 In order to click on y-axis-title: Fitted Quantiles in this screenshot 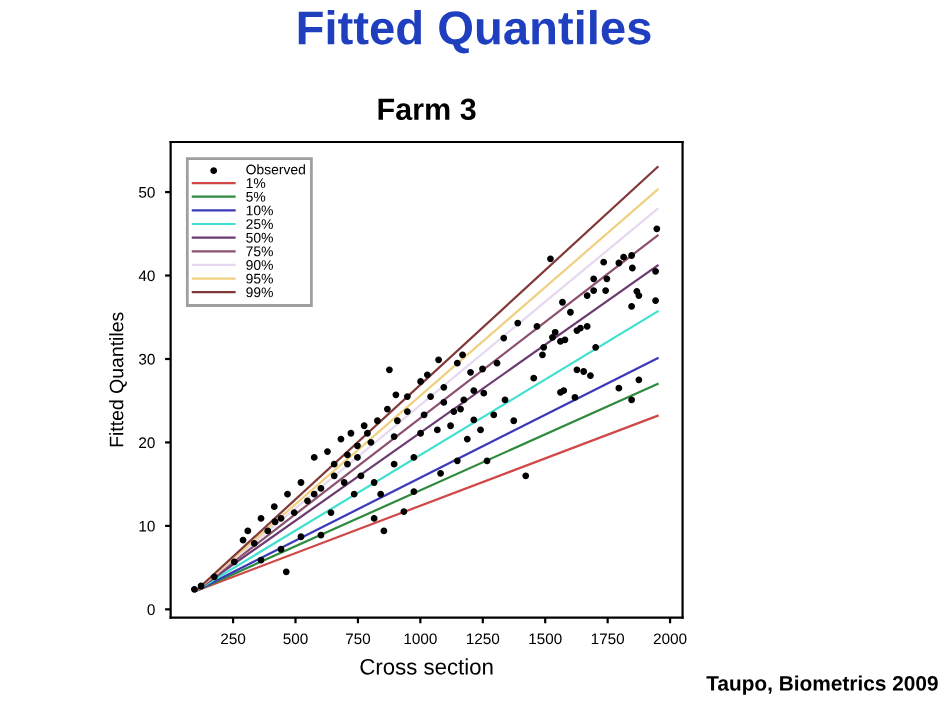, I will do `click(118, 379)`.